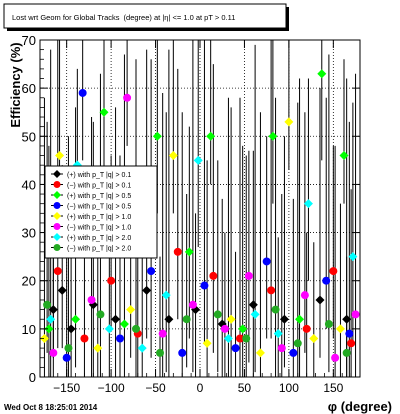 Image resolution: width=400 pixels, height=414 pixels. Describe the element at coordinates (99, 217) in the screenshot. I see `legend-label: (+) with p_T |q| > 1.0` at that location.